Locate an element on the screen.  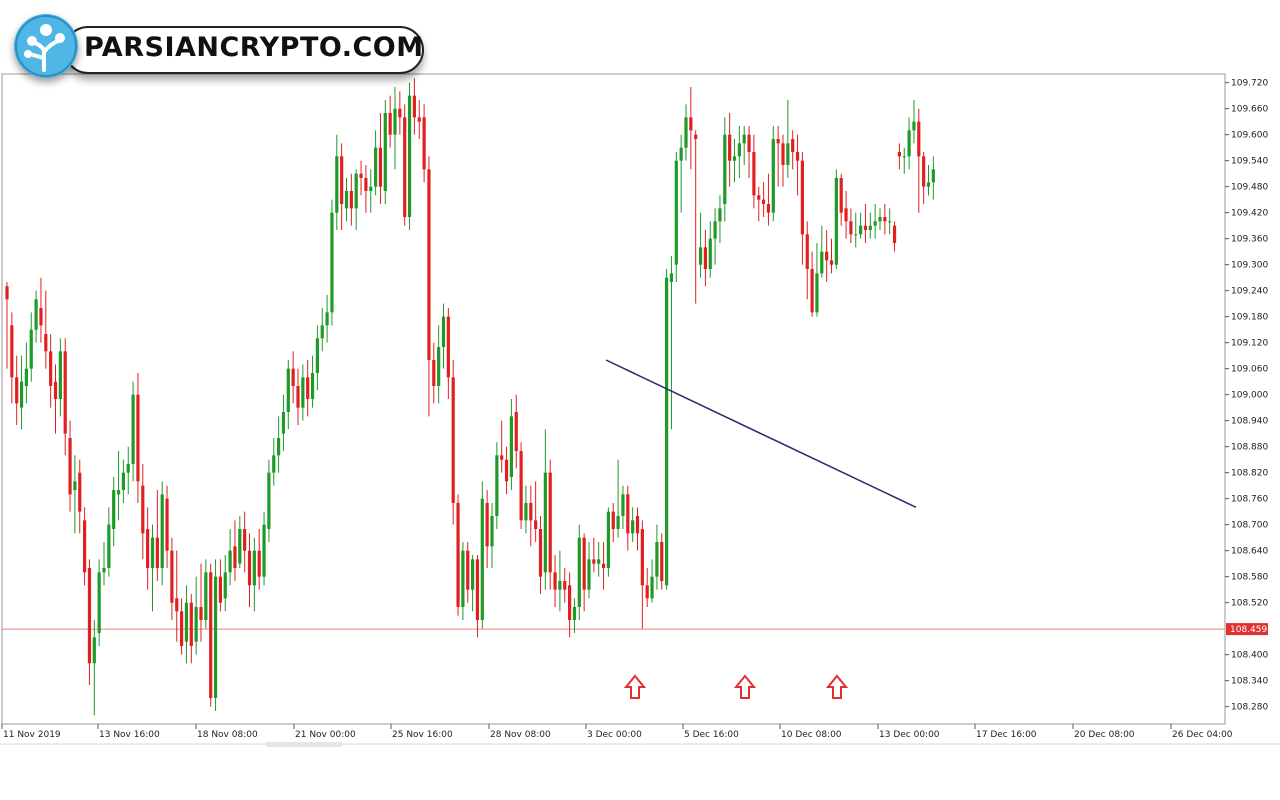
y-tick-label: 108.520 is located at coordinates (1249, 604).